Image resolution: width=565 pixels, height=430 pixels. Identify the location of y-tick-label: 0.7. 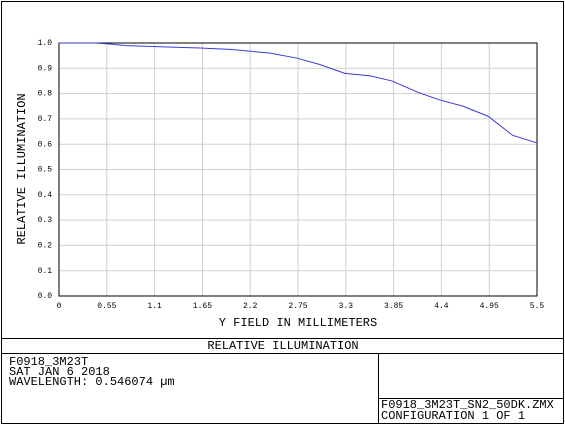
(45, 119).